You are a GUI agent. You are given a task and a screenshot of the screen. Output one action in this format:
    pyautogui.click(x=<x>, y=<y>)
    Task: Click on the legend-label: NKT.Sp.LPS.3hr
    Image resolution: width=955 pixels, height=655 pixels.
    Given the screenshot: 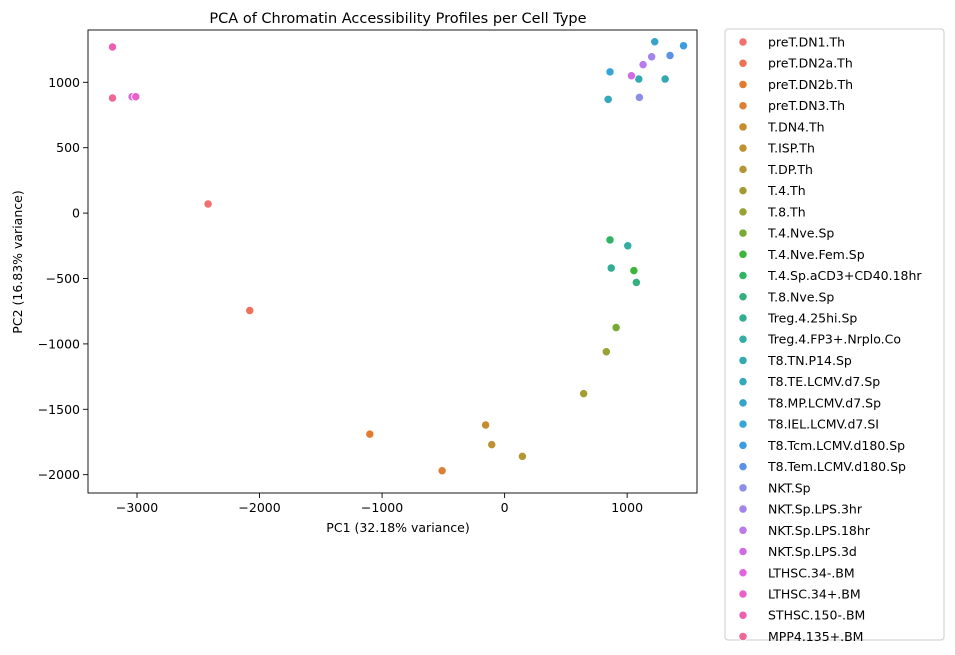 What is the action you would take?
    pyautogui.click(x=815, y=509)
    